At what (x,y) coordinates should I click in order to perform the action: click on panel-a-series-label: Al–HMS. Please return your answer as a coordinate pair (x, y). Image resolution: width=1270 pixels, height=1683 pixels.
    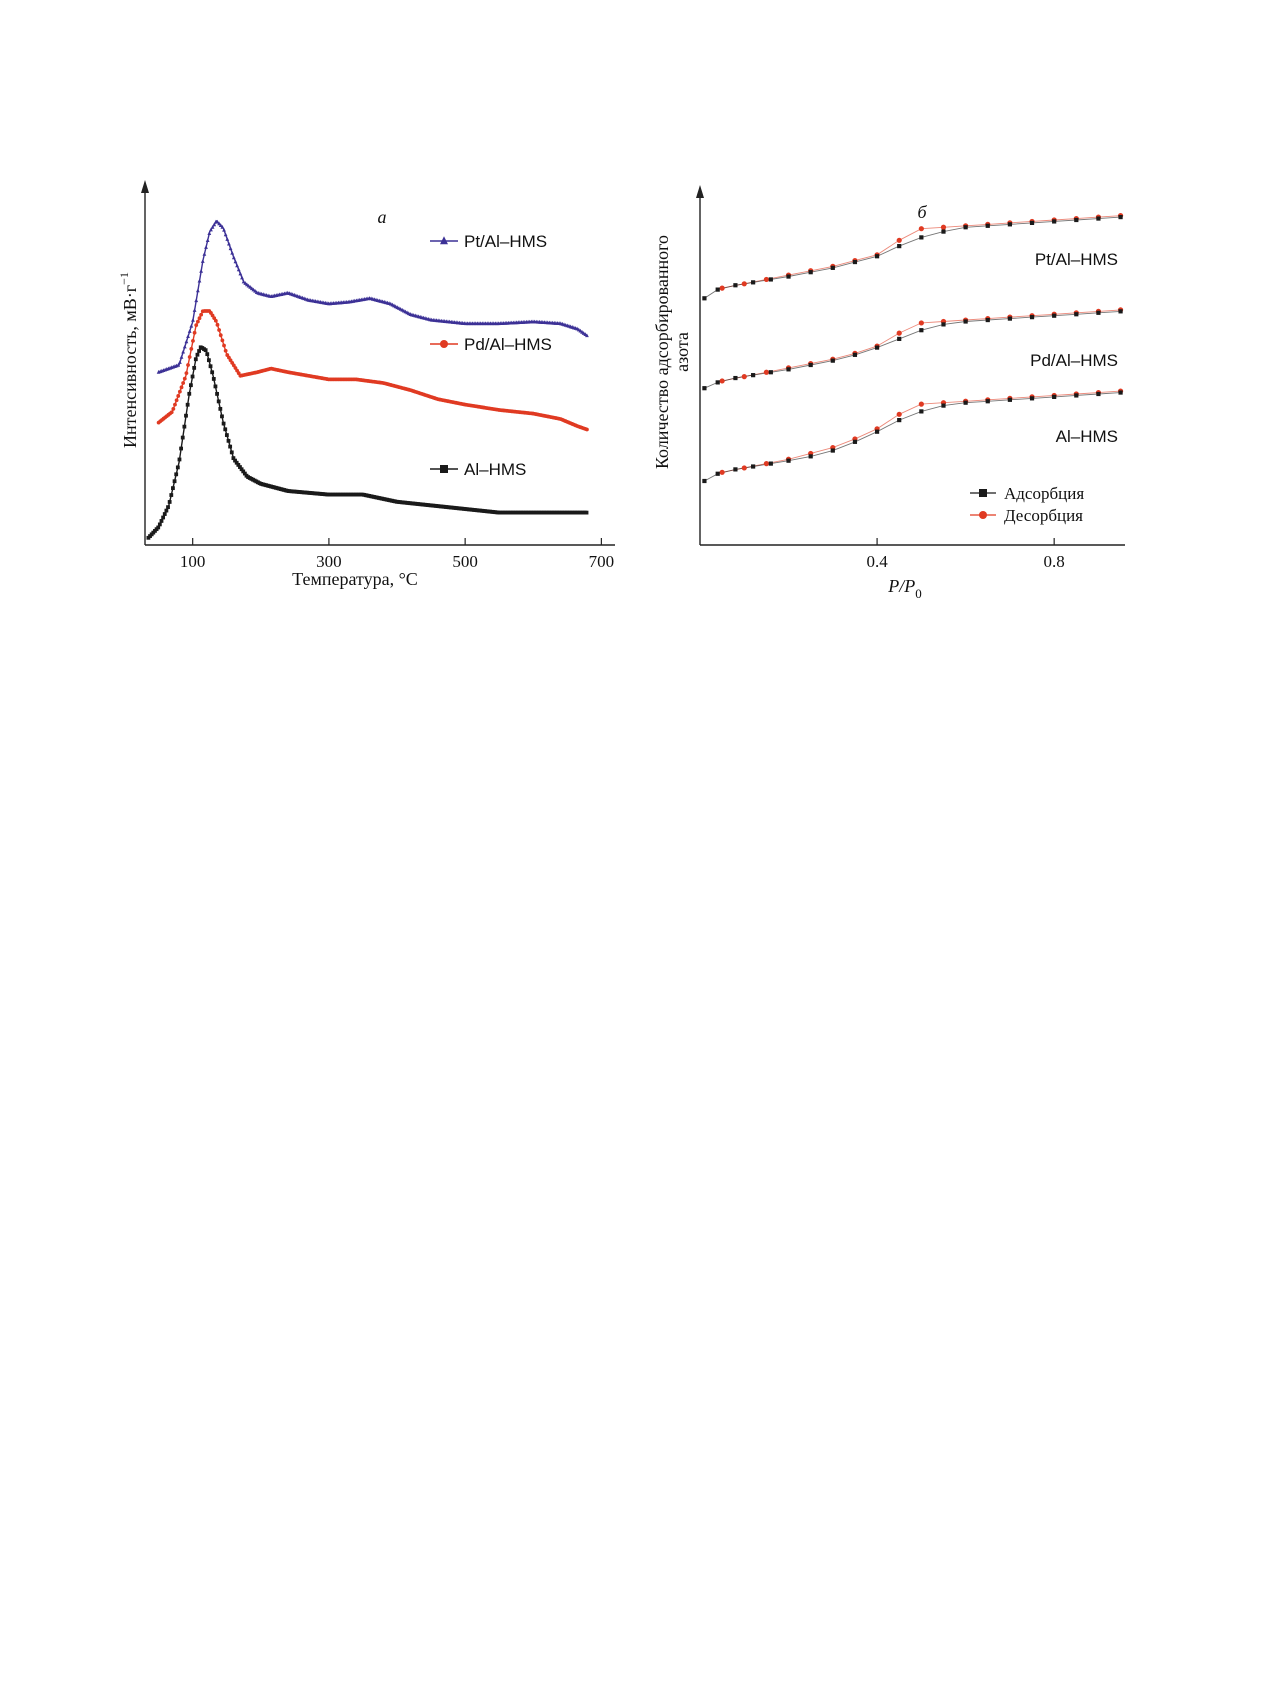
    Looking at the image, I should click on (495, 469).